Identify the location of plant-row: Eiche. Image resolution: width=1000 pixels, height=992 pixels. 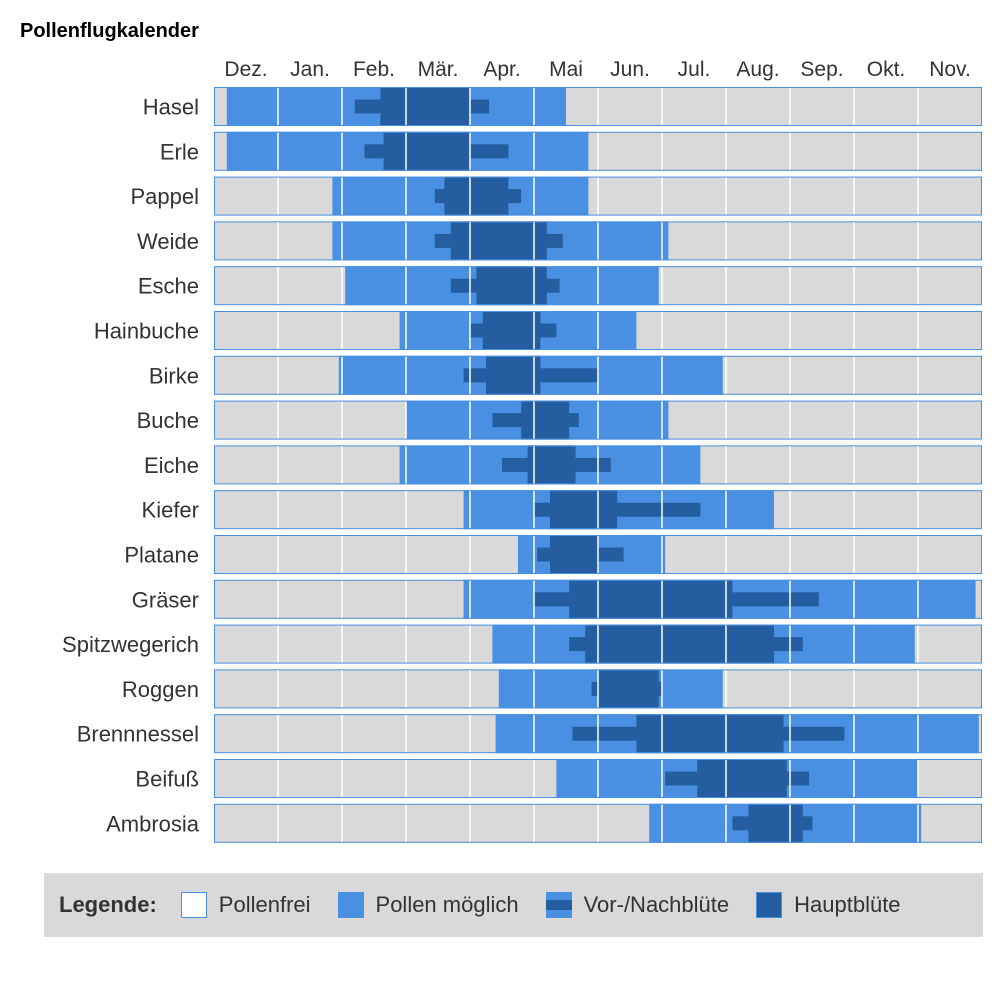
(563, 465).